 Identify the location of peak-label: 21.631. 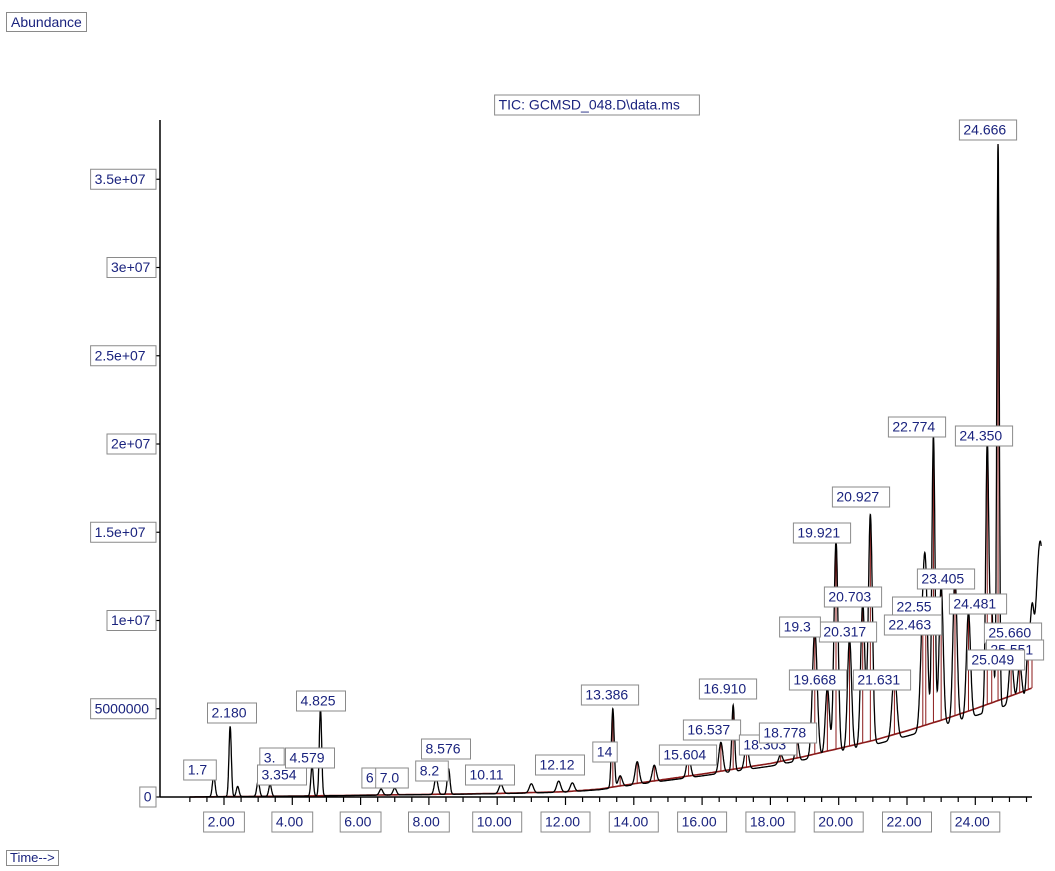
(882, 680).